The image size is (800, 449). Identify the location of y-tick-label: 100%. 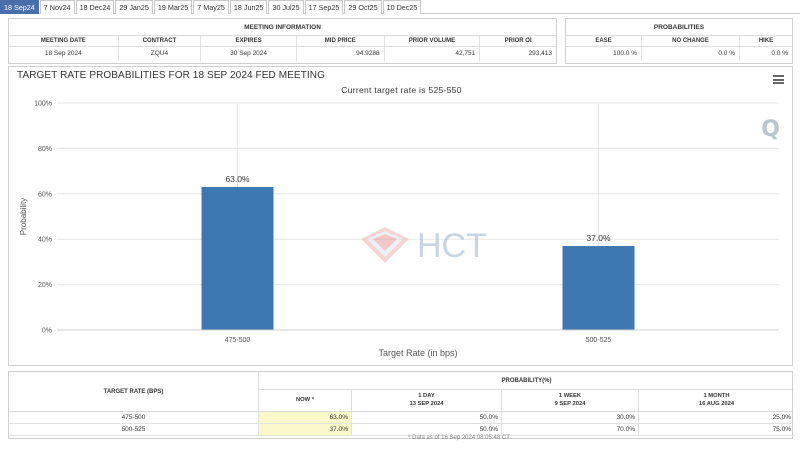
(43, 104).